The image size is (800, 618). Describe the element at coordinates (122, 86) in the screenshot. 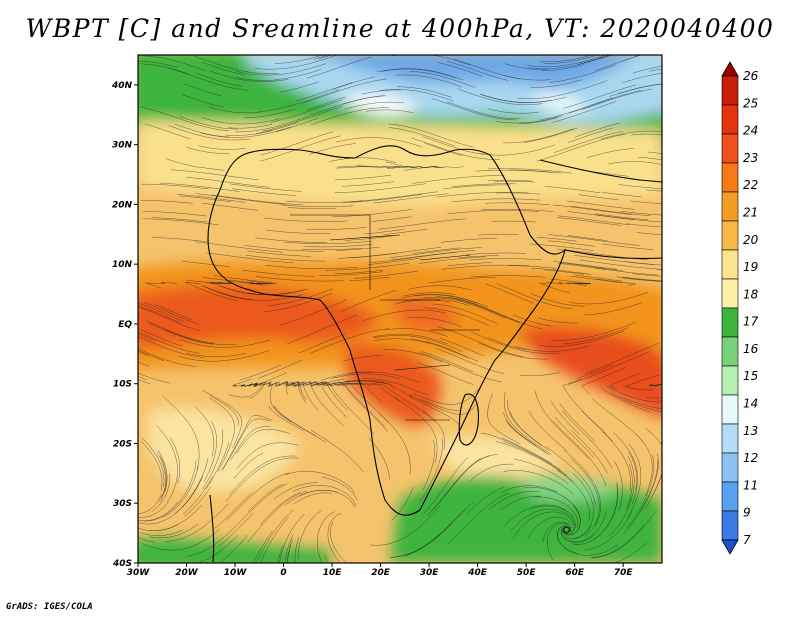

I see `lat-tick-label: 40N` at that location.